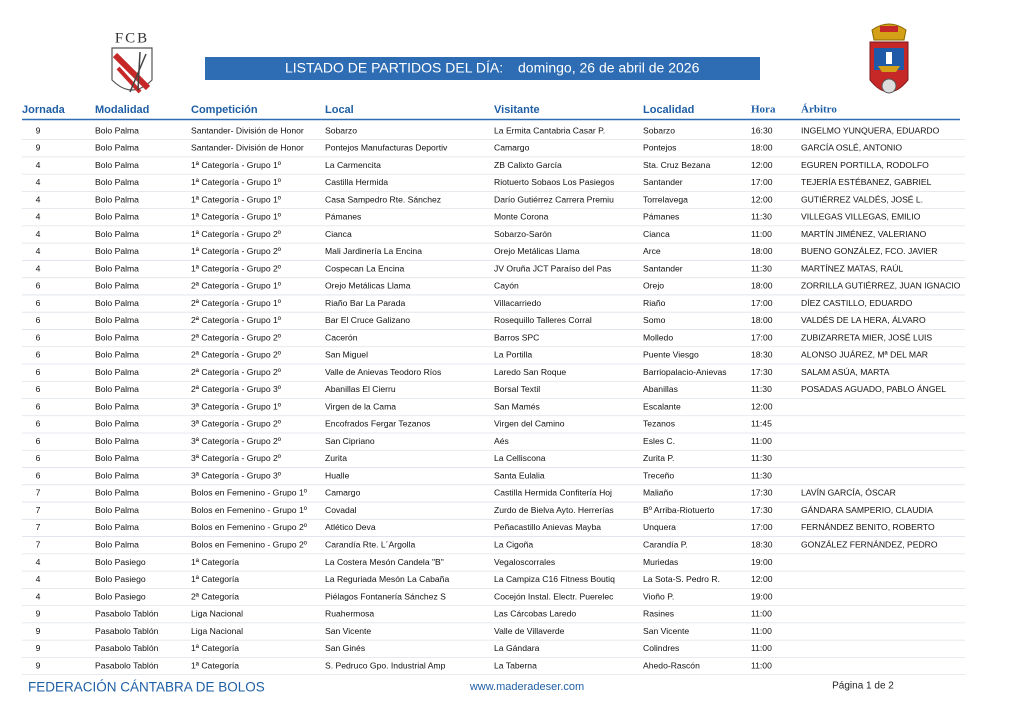 This screenshot has width=1024, height=724. Describe the element at coordinates (370, 545) in the screenshot. I see `local-cell: Carandía Rte. L´Argolla` at that location.